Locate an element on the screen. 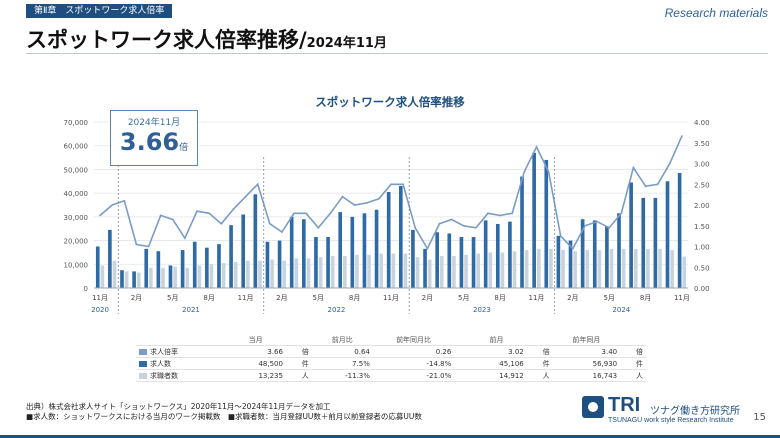 This screenshot has height=438, width=780. y-right-tick-label: 2.50 is located at coordinates (702, 185).